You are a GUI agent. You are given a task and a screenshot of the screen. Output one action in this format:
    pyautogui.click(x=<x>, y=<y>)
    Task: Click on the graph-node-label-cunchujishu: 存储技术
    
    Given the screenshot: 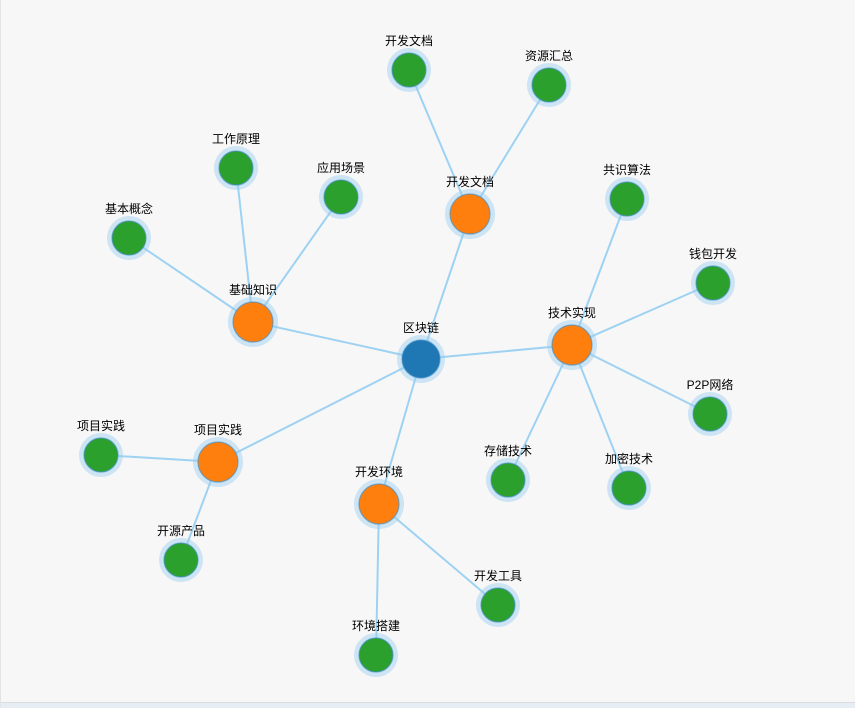 What is the action you would take?
    pyautogui.click(x=508, y=450)
    